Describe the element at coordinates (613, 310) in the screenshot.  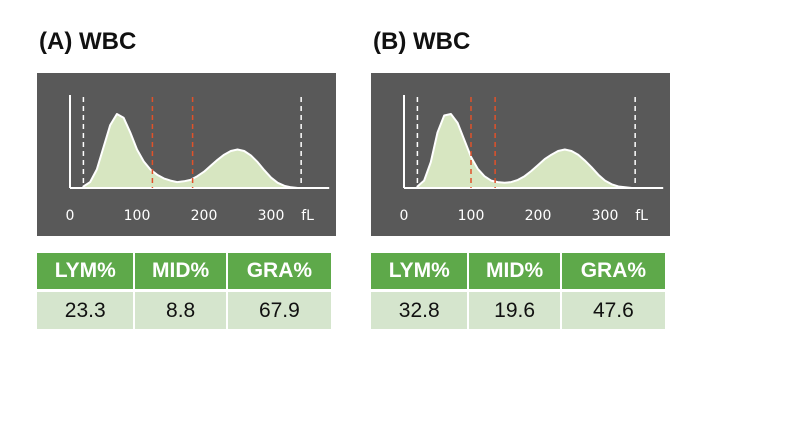
I see `value-gra: 47.6` at that location.